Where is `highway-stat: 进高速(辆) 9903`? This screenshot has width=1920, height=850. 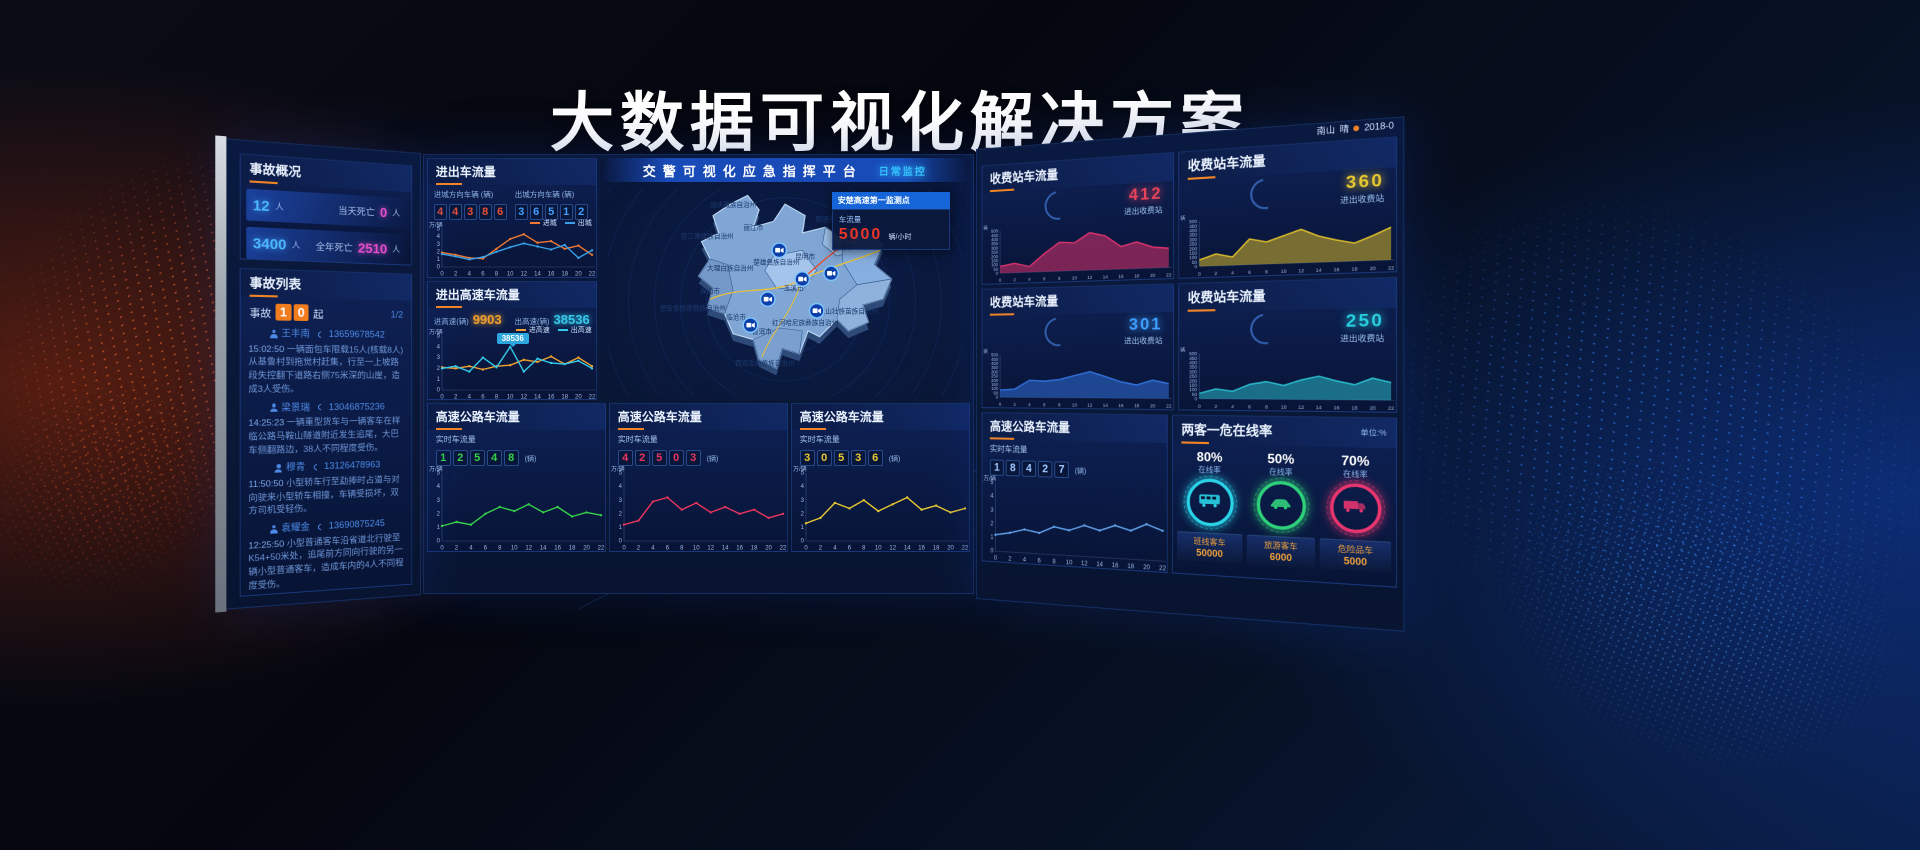 highway-stat: 进高速(辆) 9903 is located at coordinates (471, 319).